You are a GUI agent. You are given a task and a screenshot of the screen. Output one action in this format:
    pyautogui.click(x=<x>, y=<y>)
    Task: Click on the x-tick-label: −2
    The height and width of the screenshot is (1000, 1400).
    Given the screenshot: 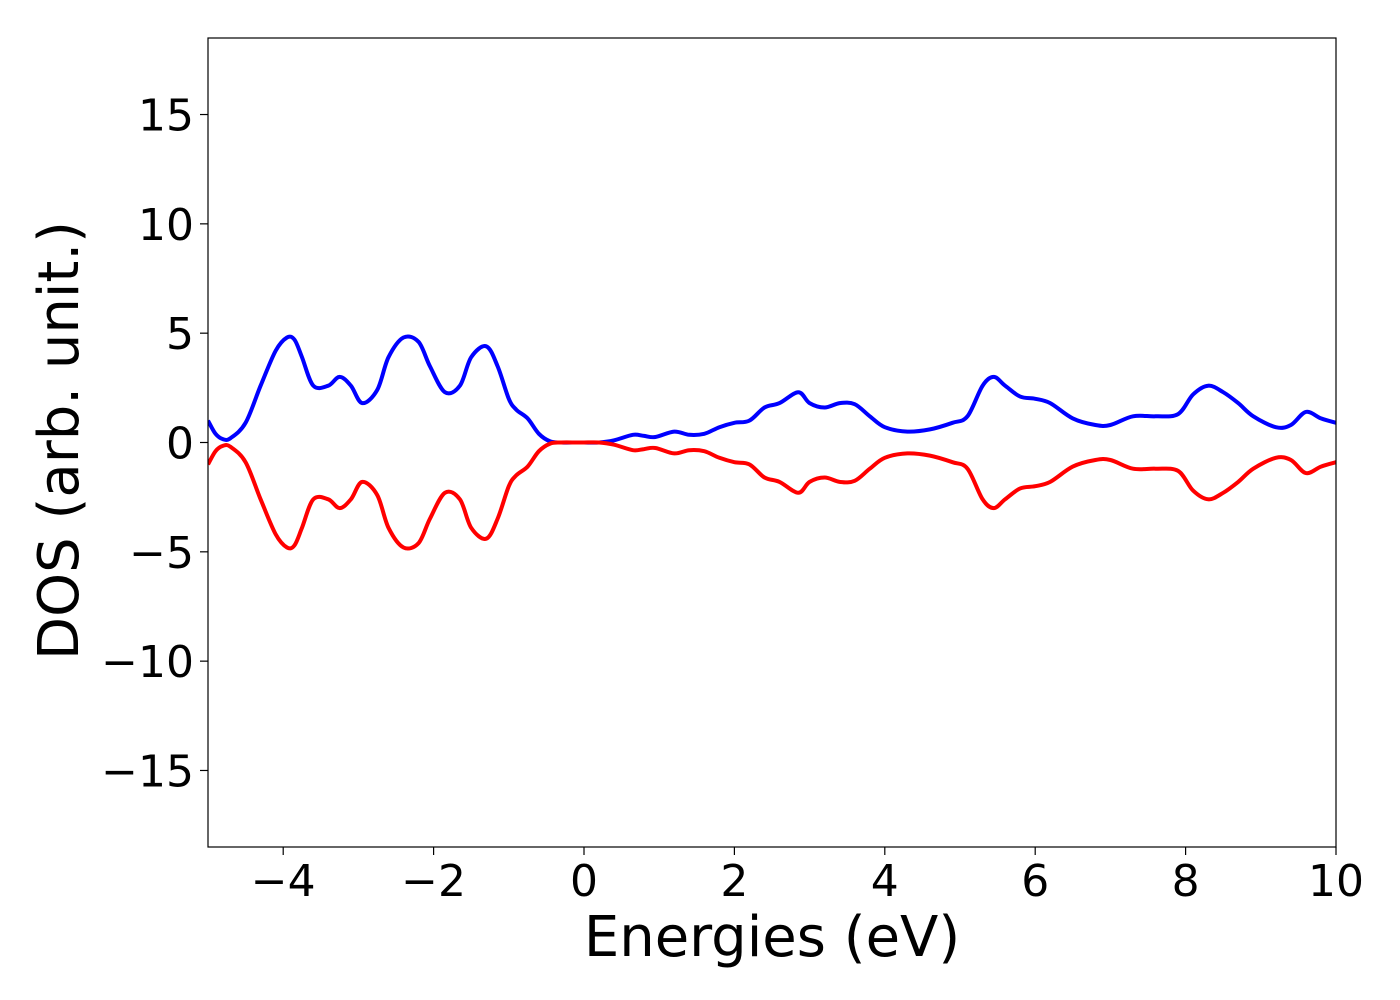 What is the action you would take?
    pyautogui.click(x=433, y=881)
    